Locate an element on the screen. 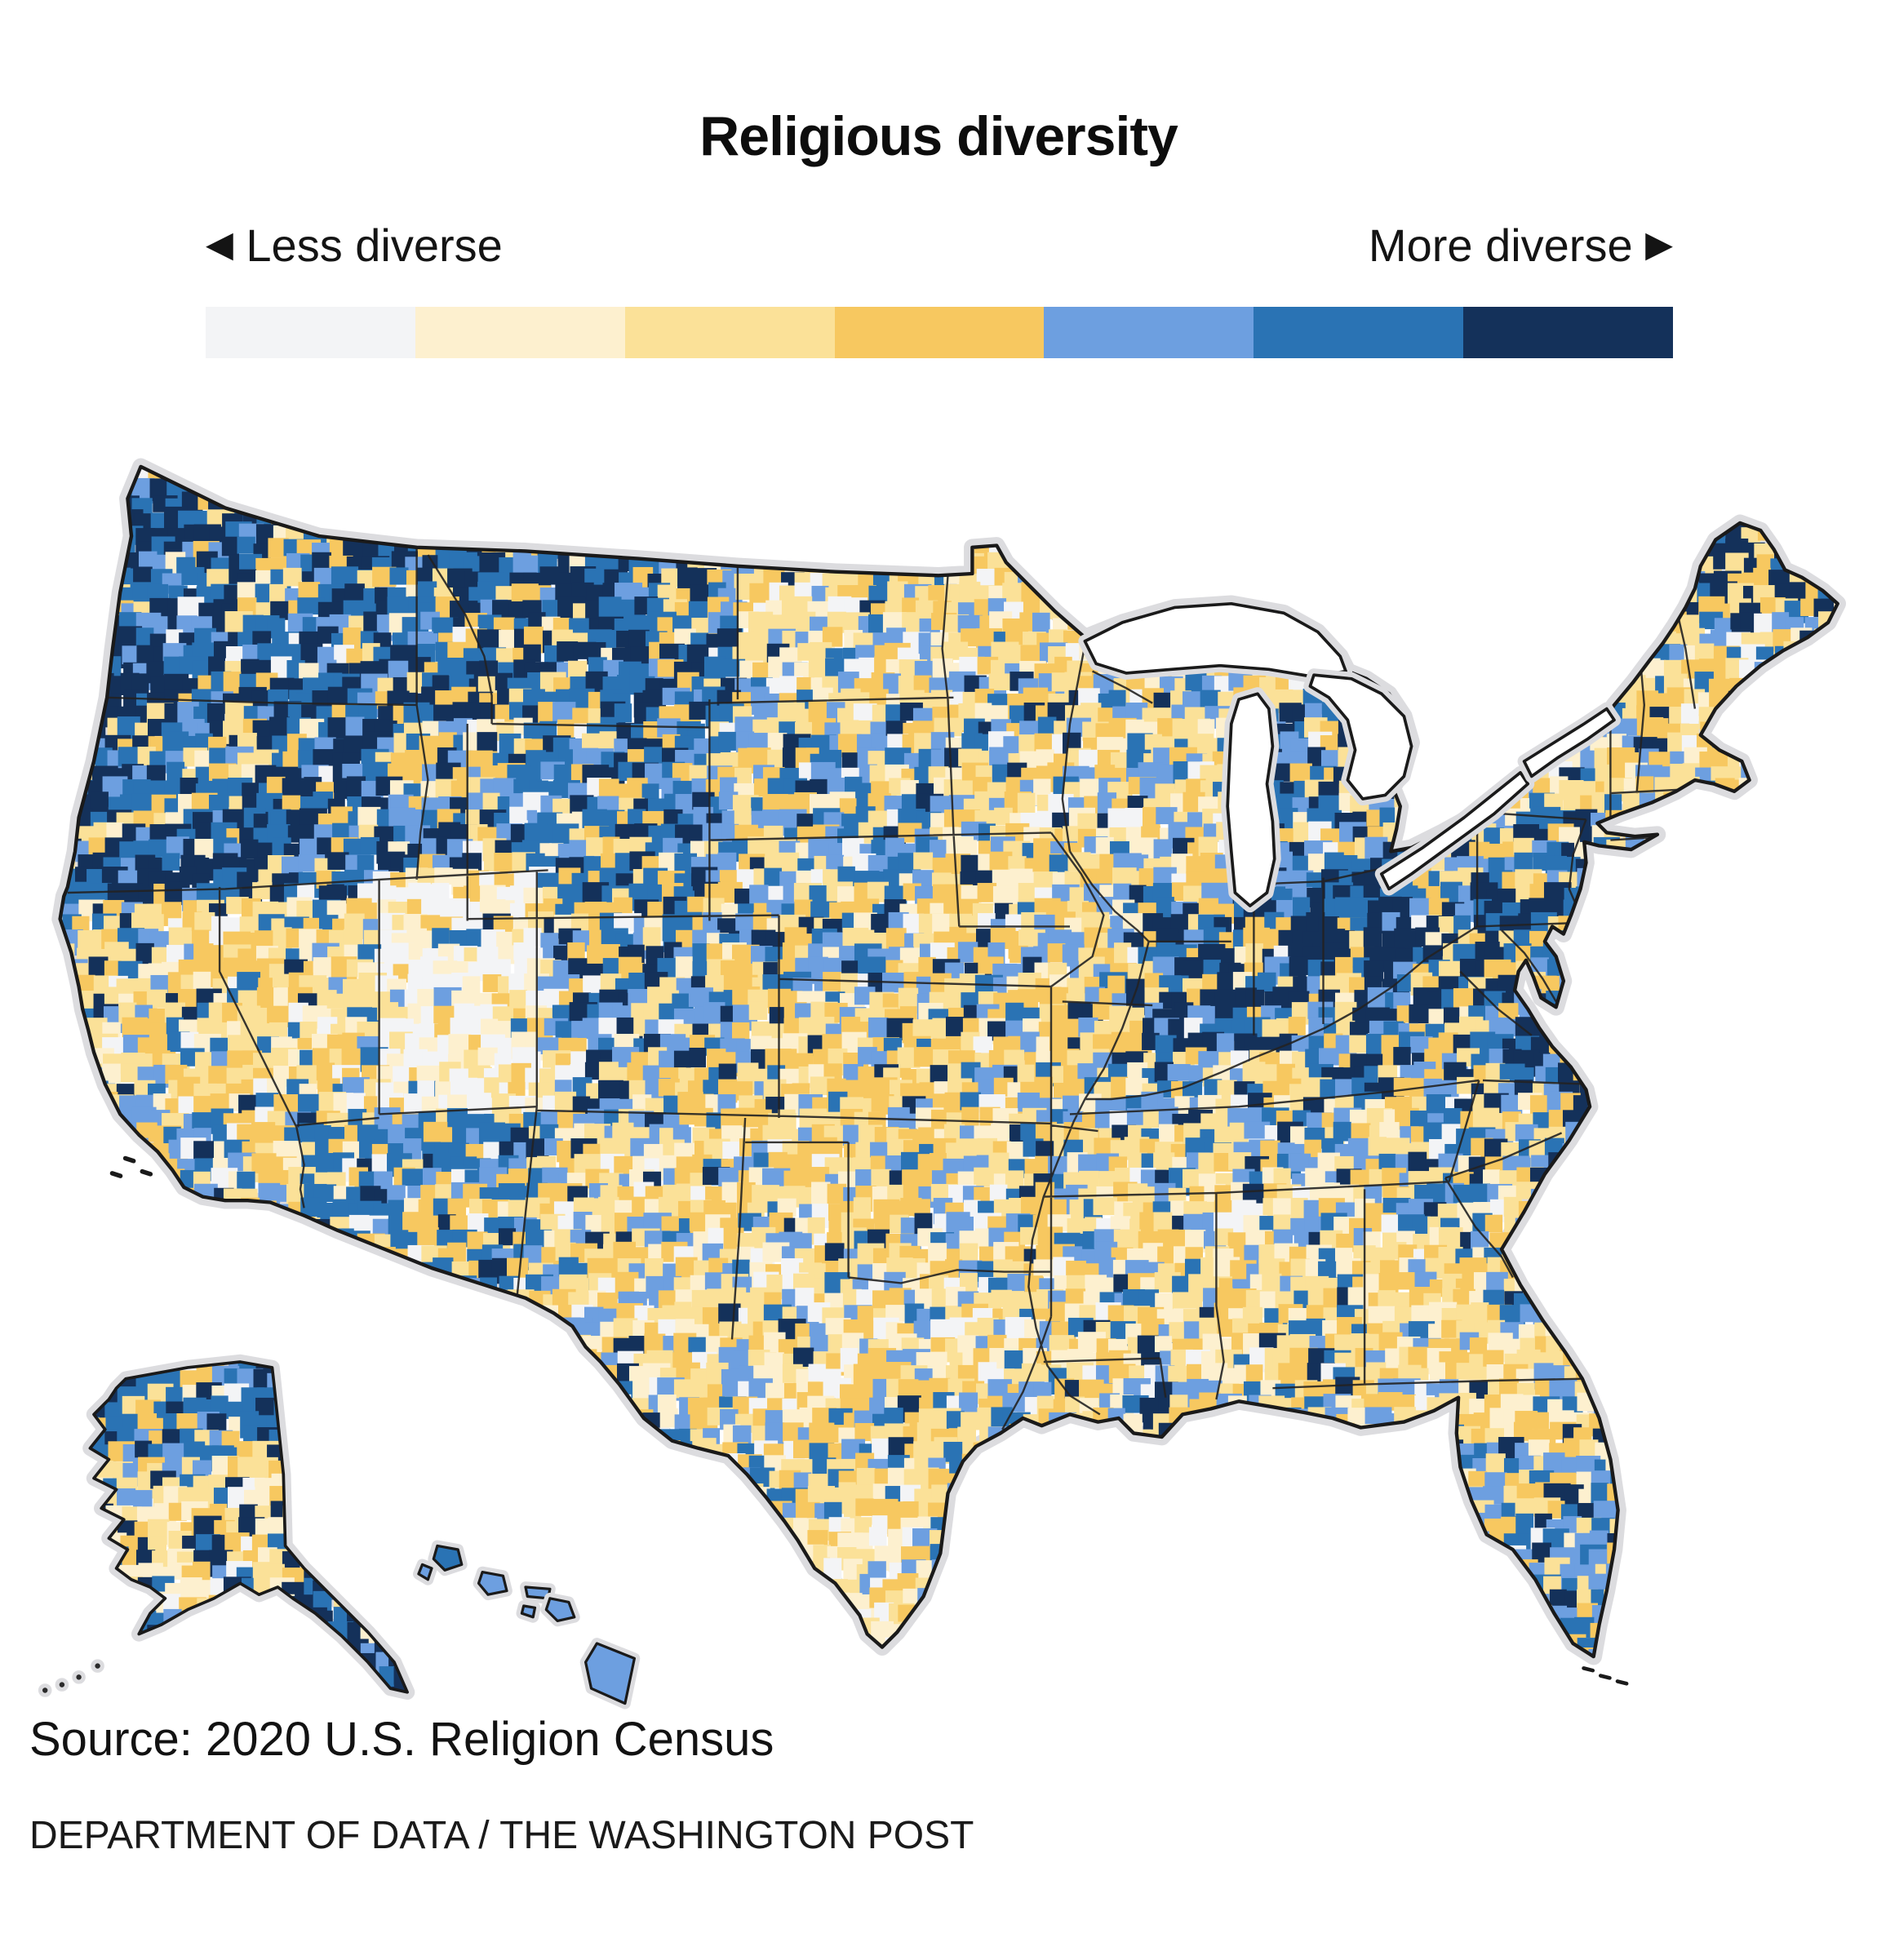  page-title: Religious diversity is located at coordinates (938, 136).